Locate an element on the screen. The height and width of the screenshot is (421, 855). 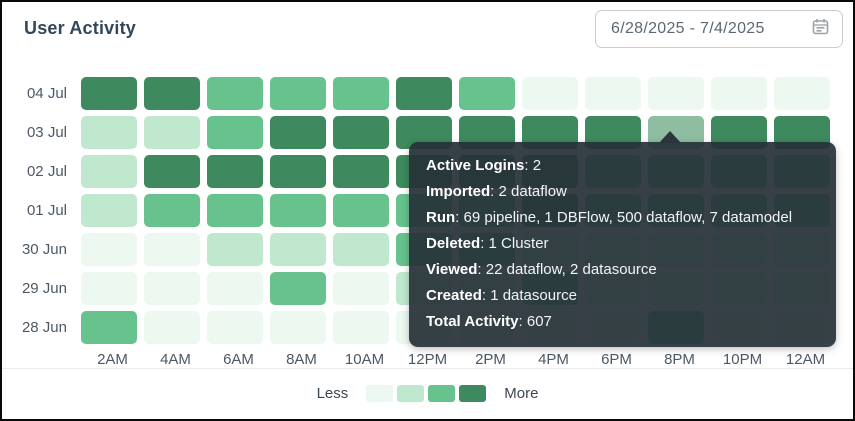
intensity-legend: Less More is located at coordinates (427, 393).